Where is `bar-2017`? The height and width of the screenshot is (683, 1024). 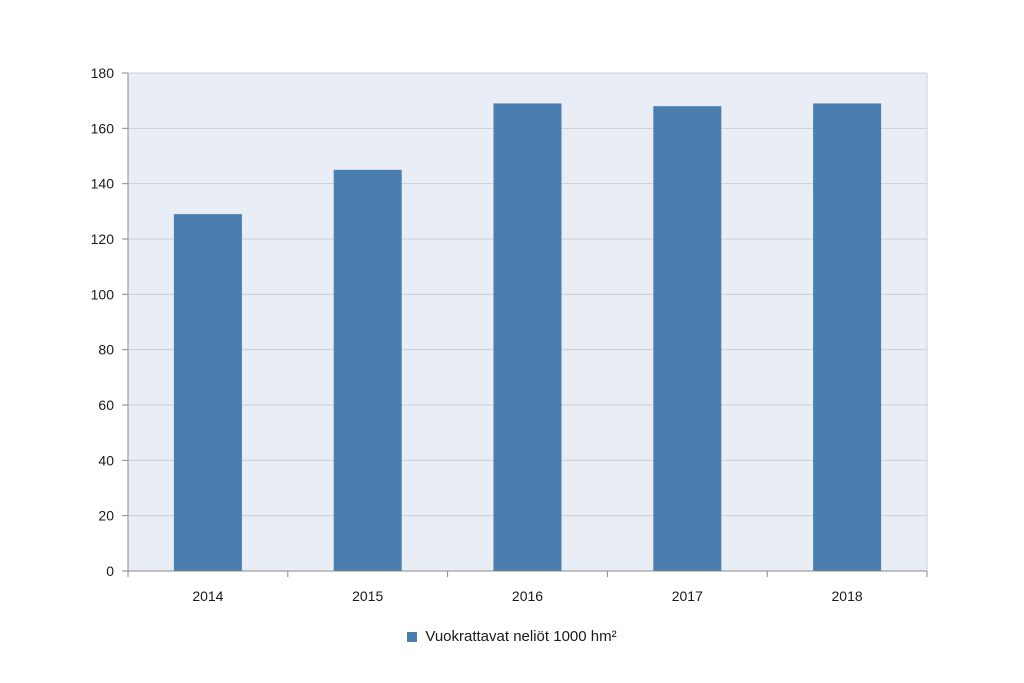
bar-2017 is located at coordinates (687, 338).